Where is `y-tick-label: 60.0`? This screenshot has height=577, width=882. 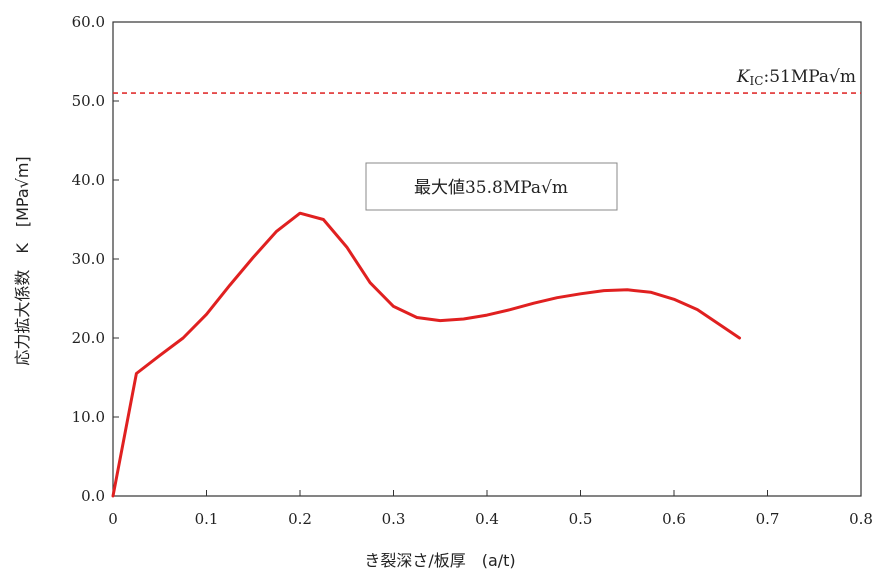
y-tick-label: 60.0 is located at coordinates (88, 22).